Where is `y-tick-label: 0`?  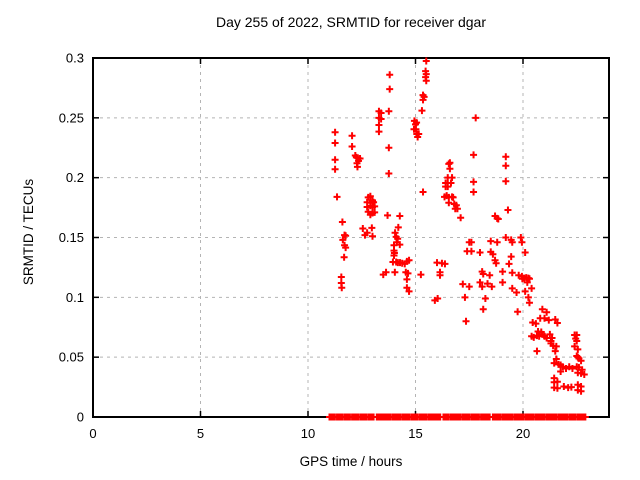
y-tick-label: 0 is located at coordinates (80, 417).